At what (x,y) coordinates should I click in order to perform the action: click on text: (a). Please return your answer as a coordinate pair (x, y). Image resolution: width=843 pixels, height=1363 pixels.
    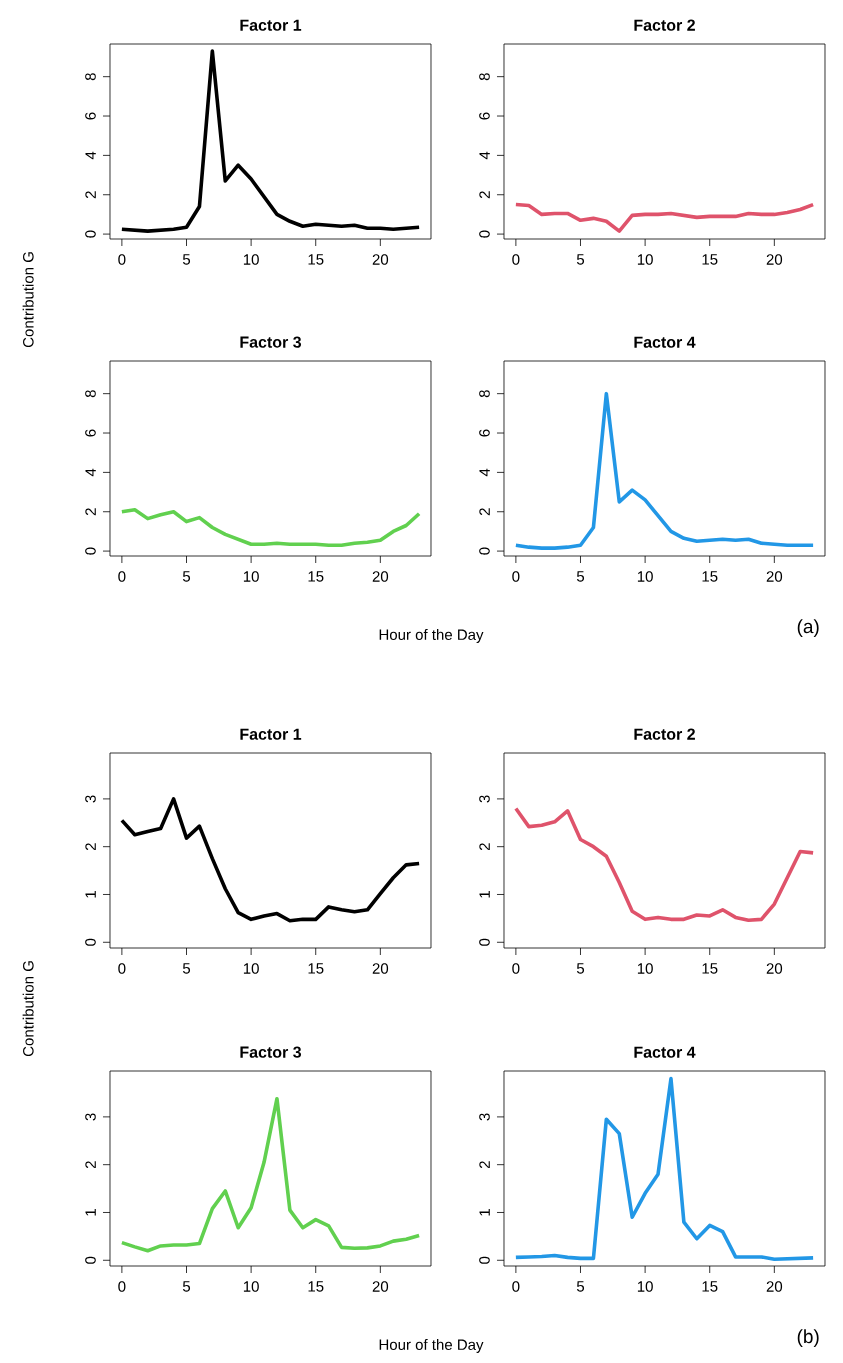
    Looking at the image, I should click on (808, 628).